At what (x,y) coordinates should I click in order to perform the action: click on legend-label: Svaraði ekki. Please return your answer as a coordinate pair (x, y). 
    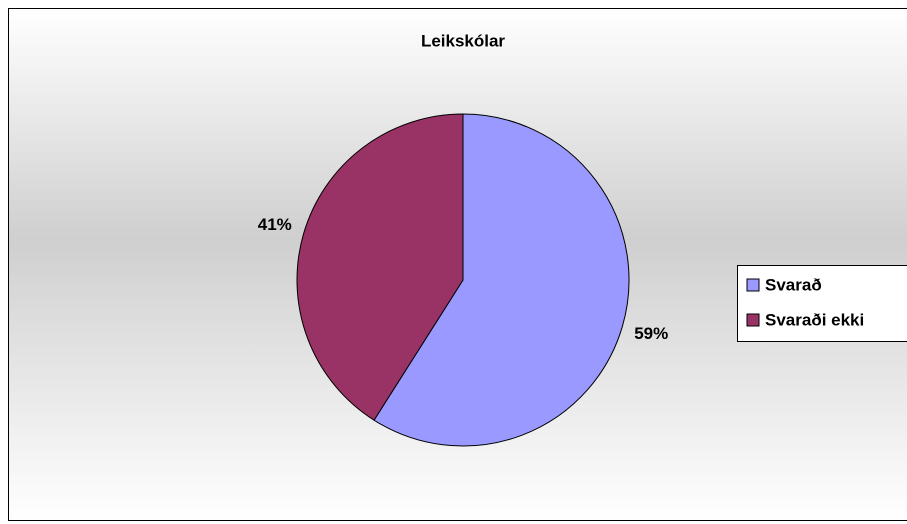
    Looking at the image, I should click on (814, 319).